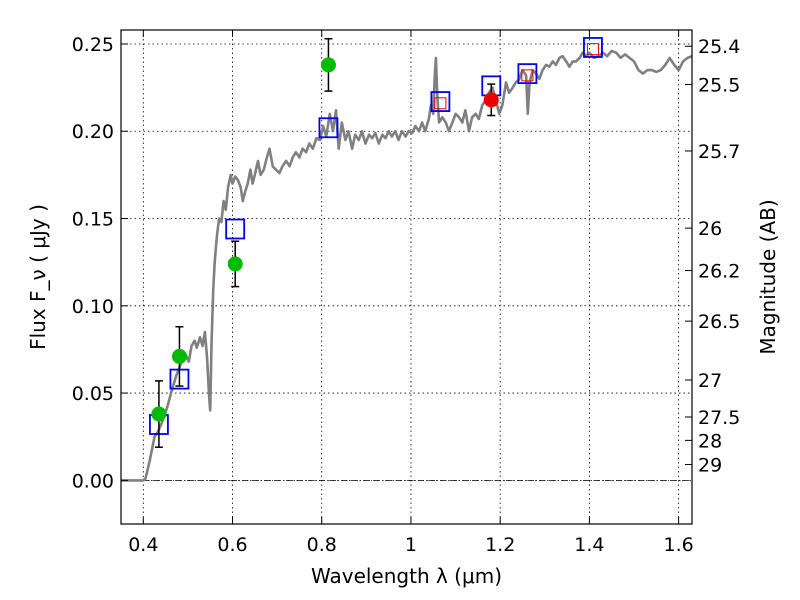 This screenshot has height=600, width=800. I want to click on right-tick-label: 25.5, so click(719, 85).